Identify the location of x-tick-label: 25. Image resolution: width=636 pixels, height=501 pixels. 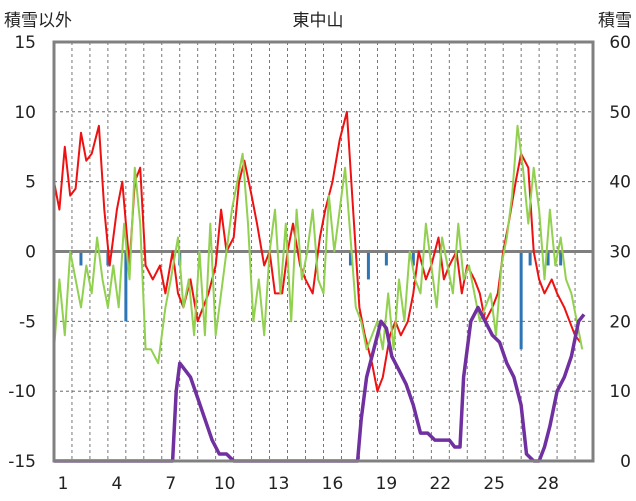
(494, 484).